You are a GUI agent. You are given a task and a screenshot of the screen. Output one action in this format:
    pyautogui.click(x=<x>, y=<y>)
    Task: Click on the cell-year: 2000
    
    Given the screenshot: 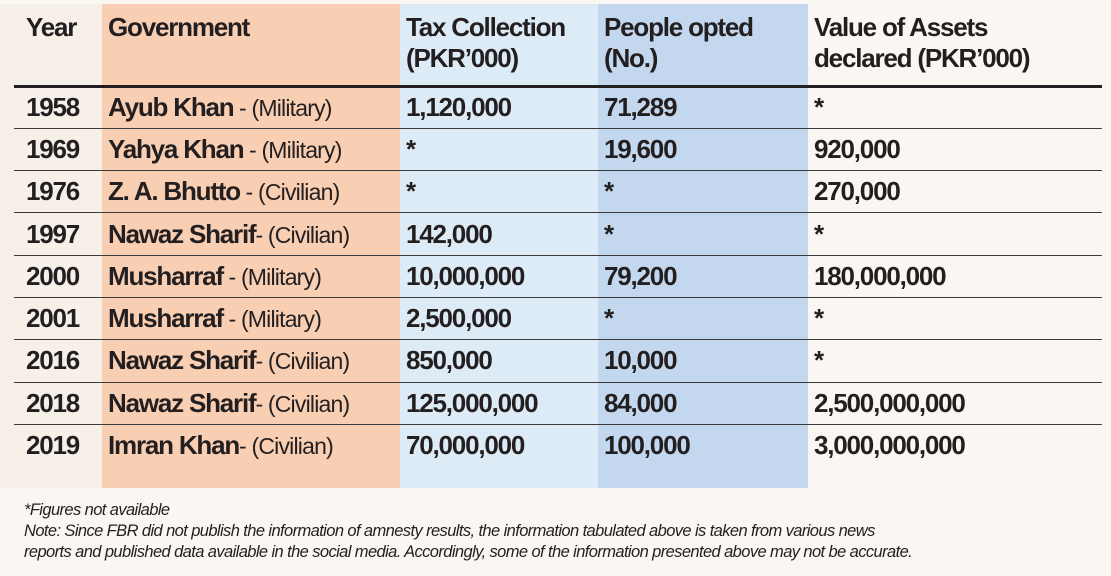 What is the action you would take?
    pyautogui.click(x=58, y=276)
    